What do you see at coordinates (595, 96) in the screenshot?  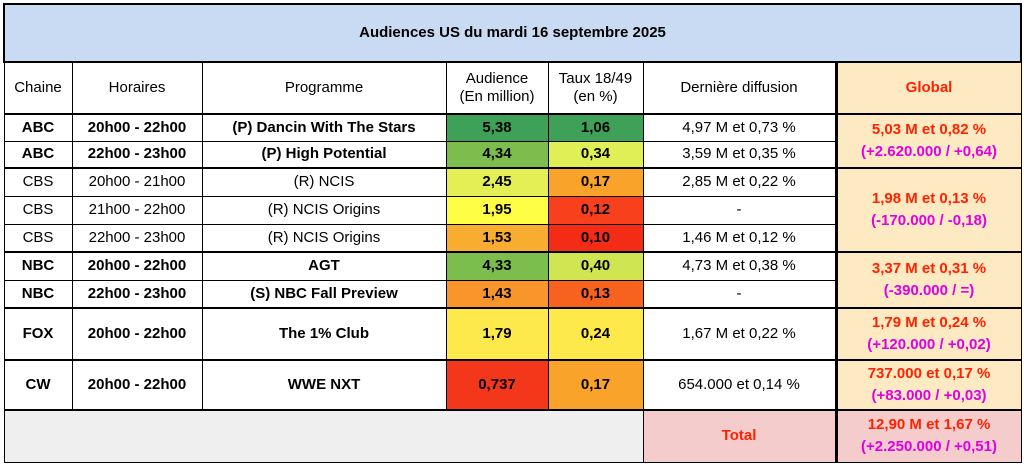 I see `header-taux-line2: (en %)` at bounding box center [595, 96].